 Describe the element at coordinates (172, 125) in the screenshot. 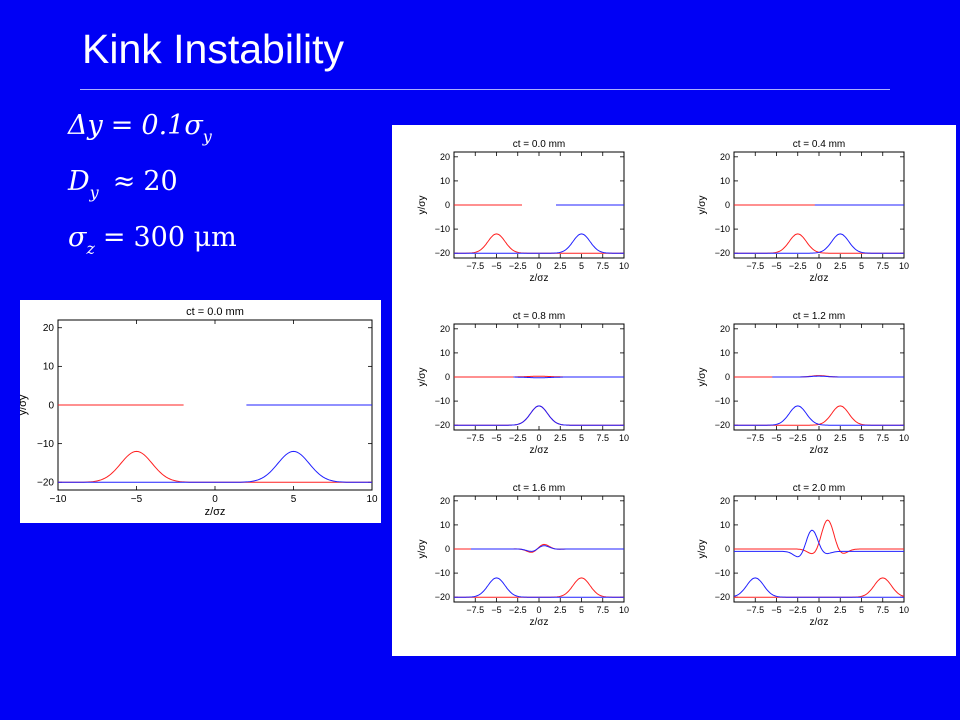

I see `equation-rhs: 0.1σ` at that location.